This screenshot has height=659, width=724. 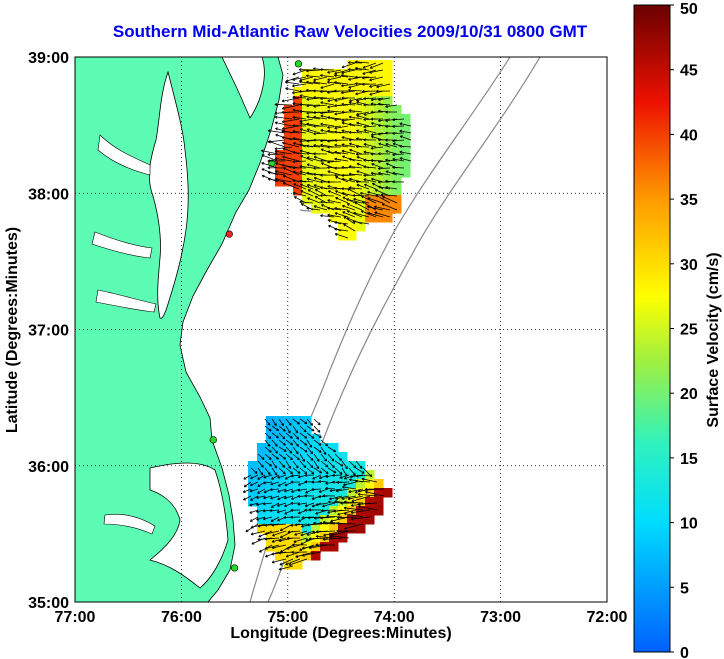 I want to click on colorbar-tick-label: 20, so click(x=689, y=394).